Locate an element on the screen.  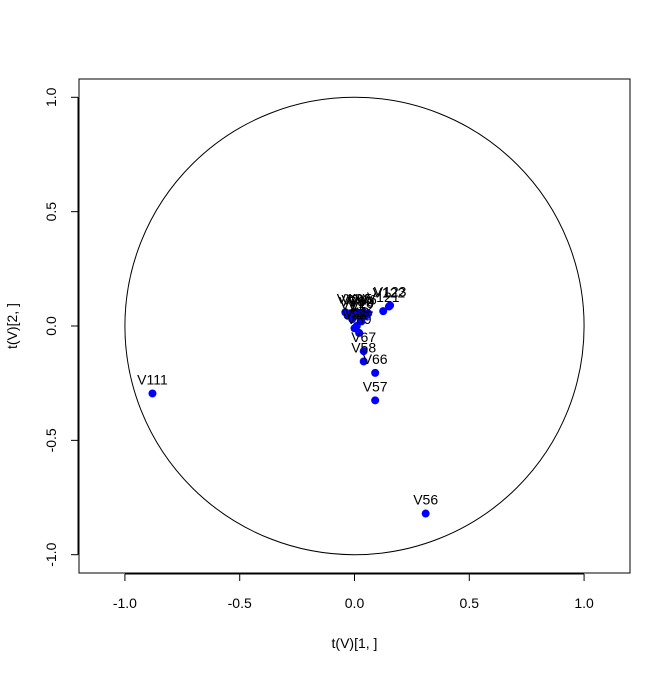
point-label: V9 is located at coordinates (365, 302).